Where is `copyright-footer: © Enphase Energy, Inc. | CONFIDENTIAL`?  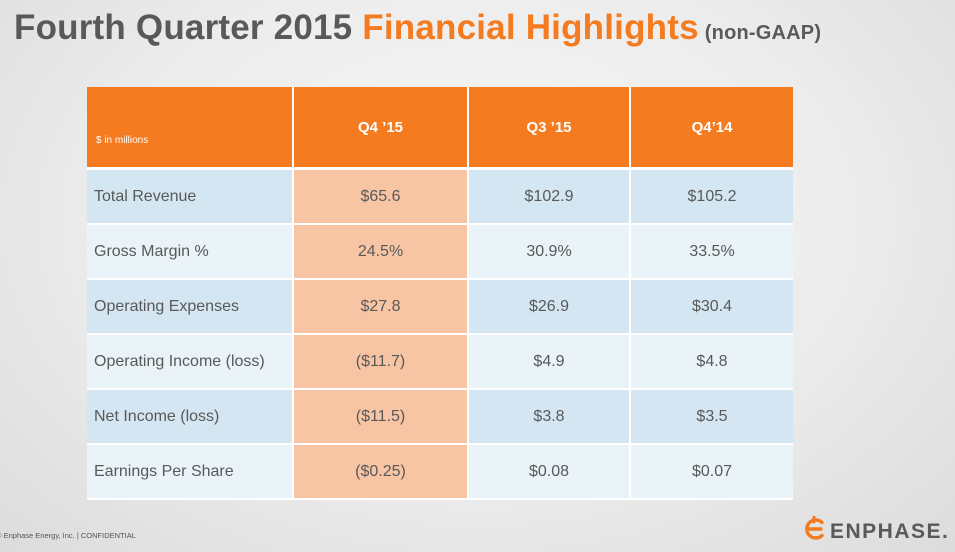
copyright-footer: © Enphase Energy, Inc. | CONFIDENTIAL is located at coordinates (68, 535).